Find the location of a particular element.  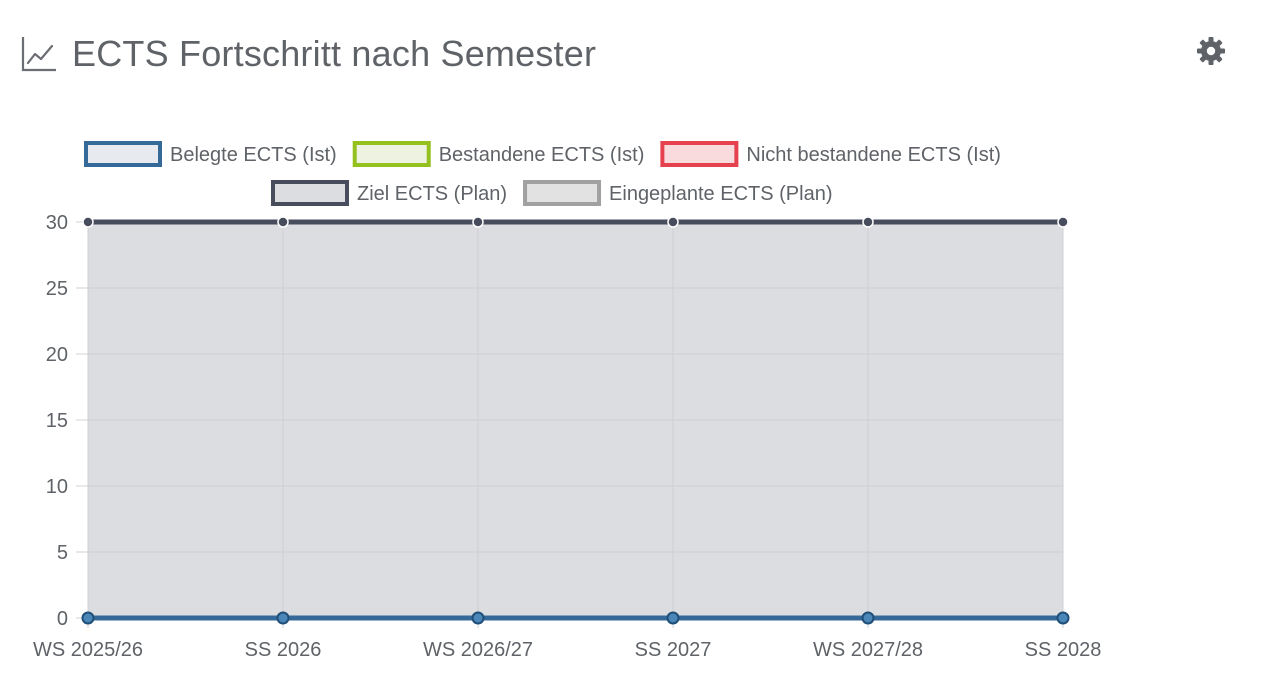

y-tick-label: 25 is located at coordinates (57, 289).